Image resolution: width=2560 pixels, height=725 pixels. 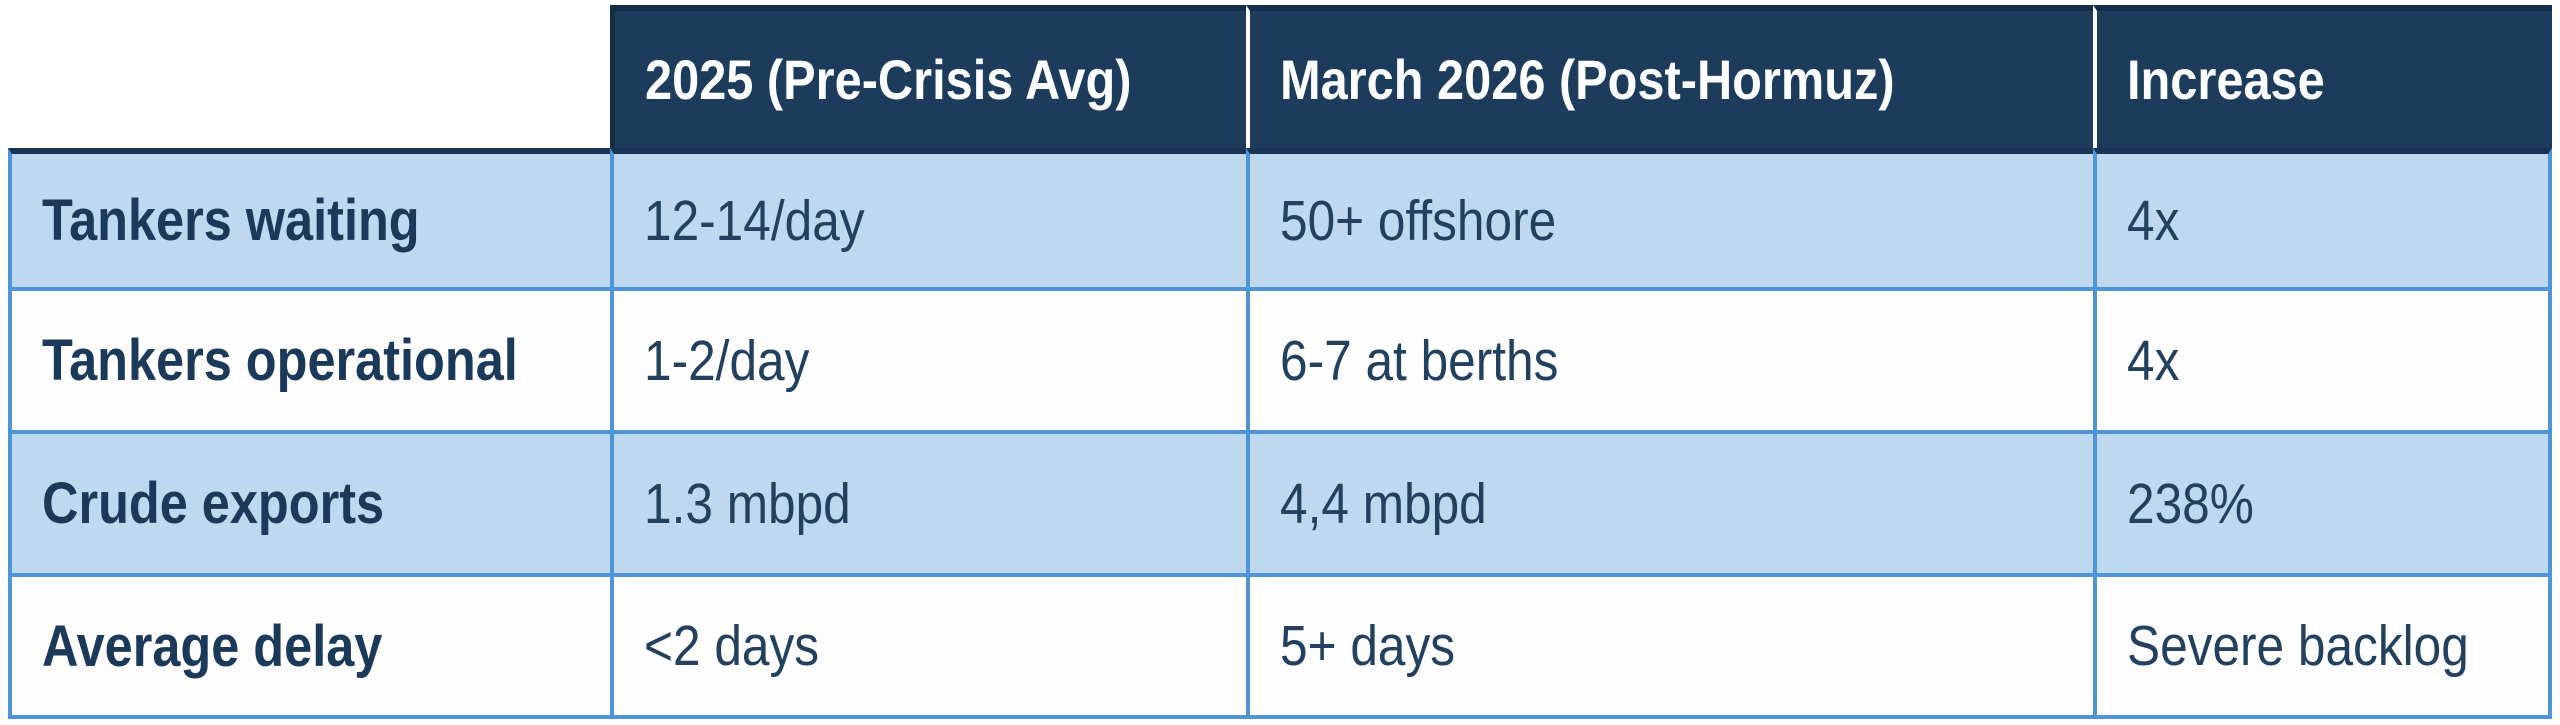 I want to click on cell-value-text: 50+ offshore, so click(x=1418, y=220).